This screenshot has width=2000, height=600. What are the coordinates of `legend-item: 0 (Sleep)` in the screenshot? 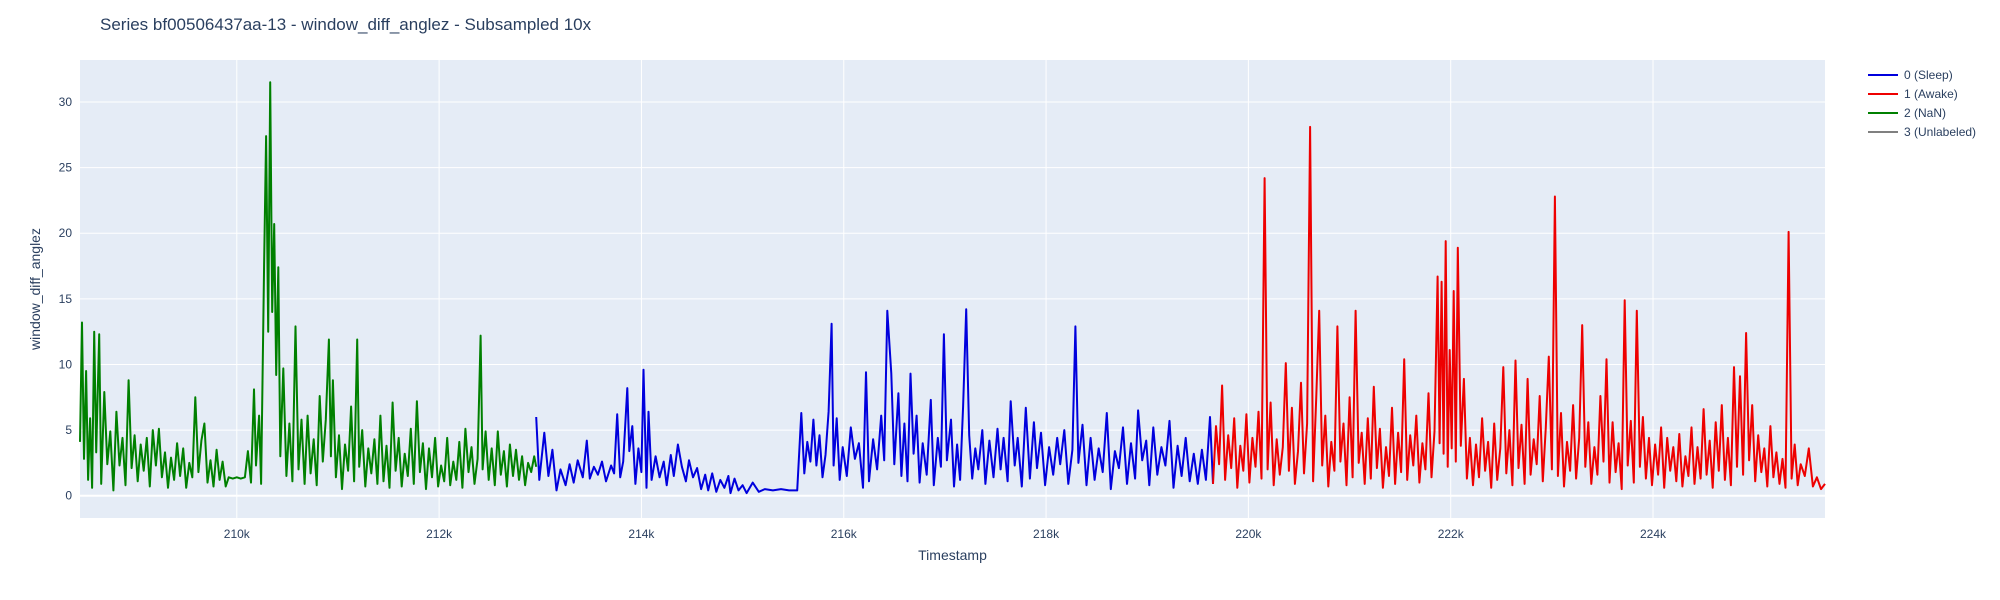 It's located at (1910, 75).